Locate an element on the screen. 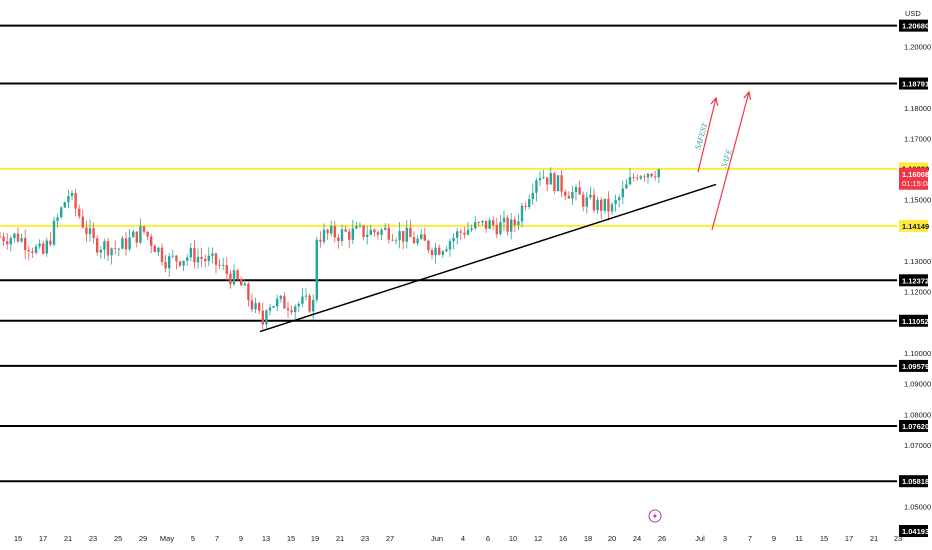  y-tick-label: 1.08000 is located at coordinates (917, 414).